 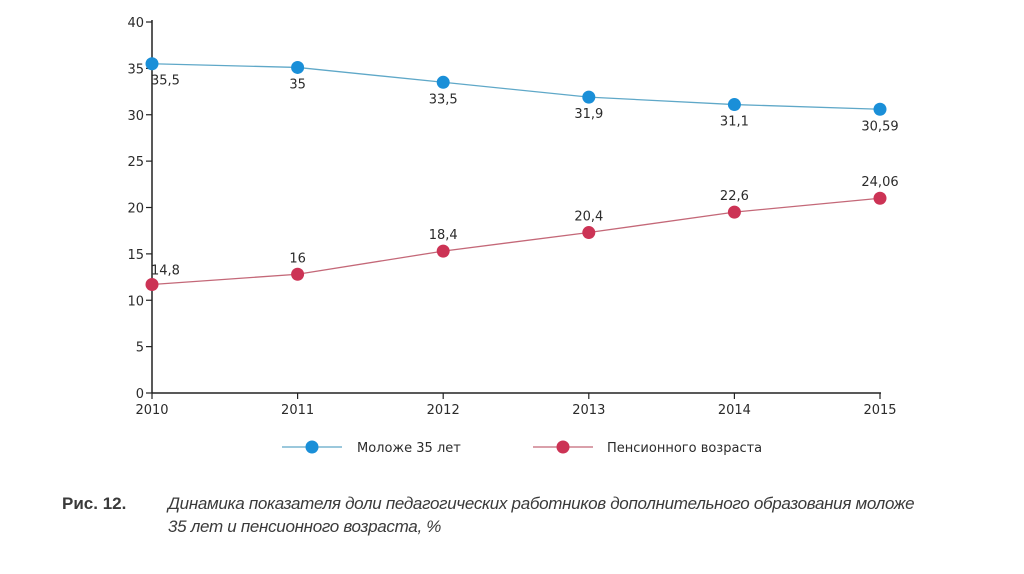 I want to click on data-label: 33,5, so click(x=443, y=99).